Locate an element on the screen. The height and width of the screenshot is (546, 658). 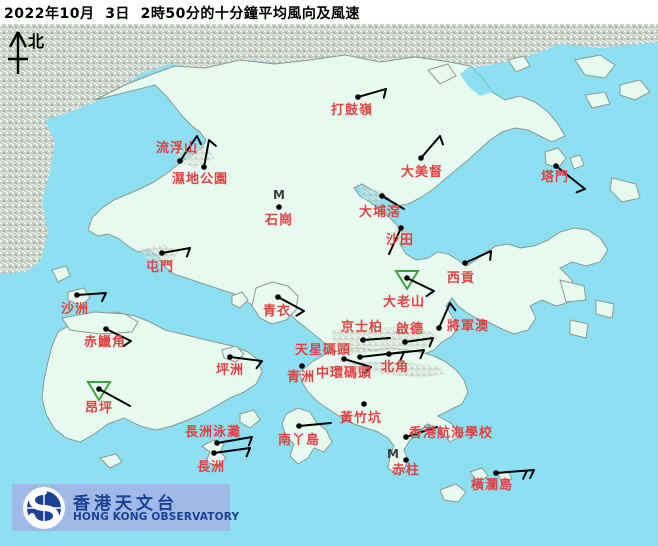
station-label-lamma-island: 南丫島 is located at coordinates (299, 440).